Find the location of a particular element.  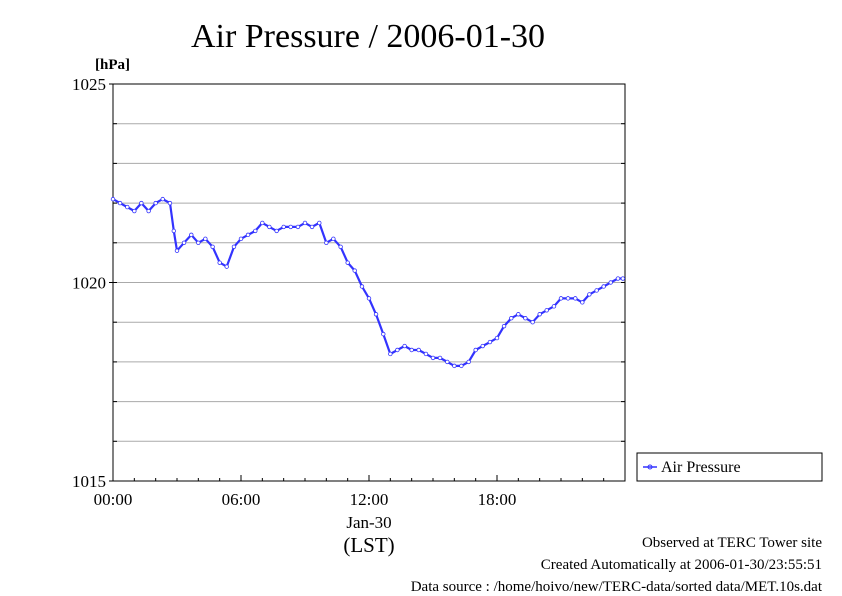

y-tick-labels: 1015 1020 1025 is located at coordinates (89, 283).